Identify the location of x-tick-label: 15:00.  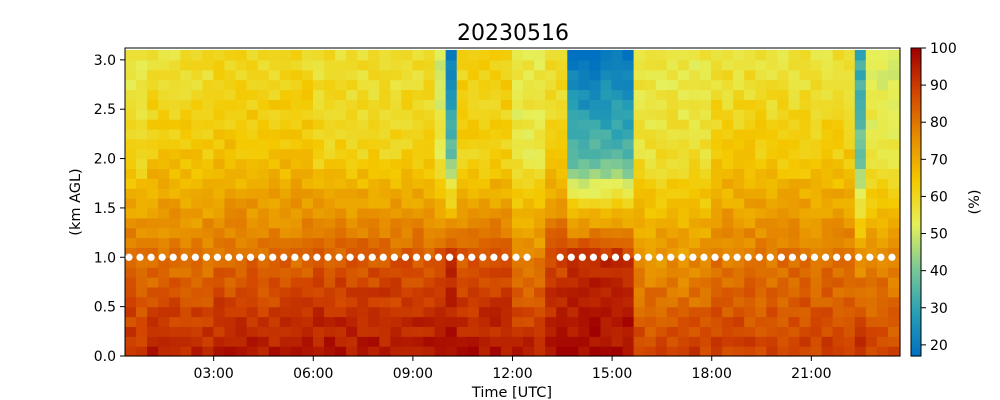
(612, 374).